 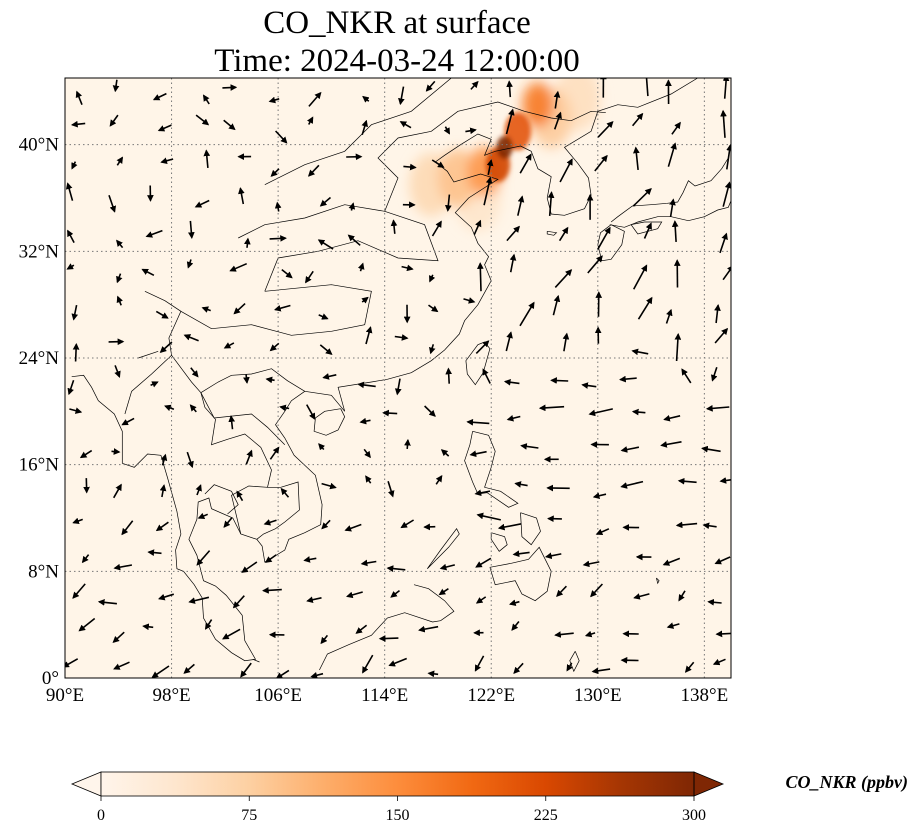 I want to click on colorbar-tick-label: 0, so click(x=101, y=815).